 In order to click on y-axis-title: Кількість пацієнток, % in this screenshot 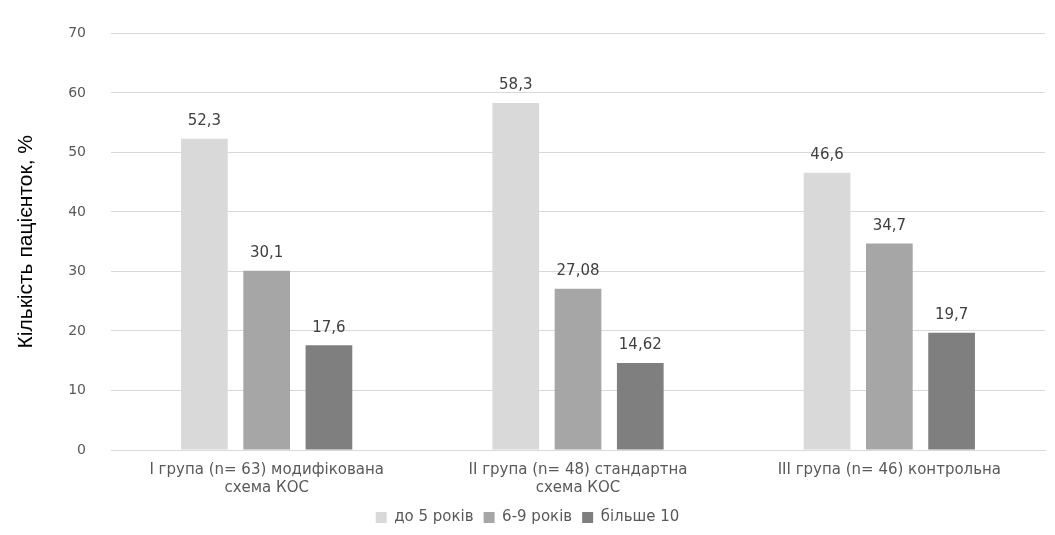, I will do `click(25, 241)`.